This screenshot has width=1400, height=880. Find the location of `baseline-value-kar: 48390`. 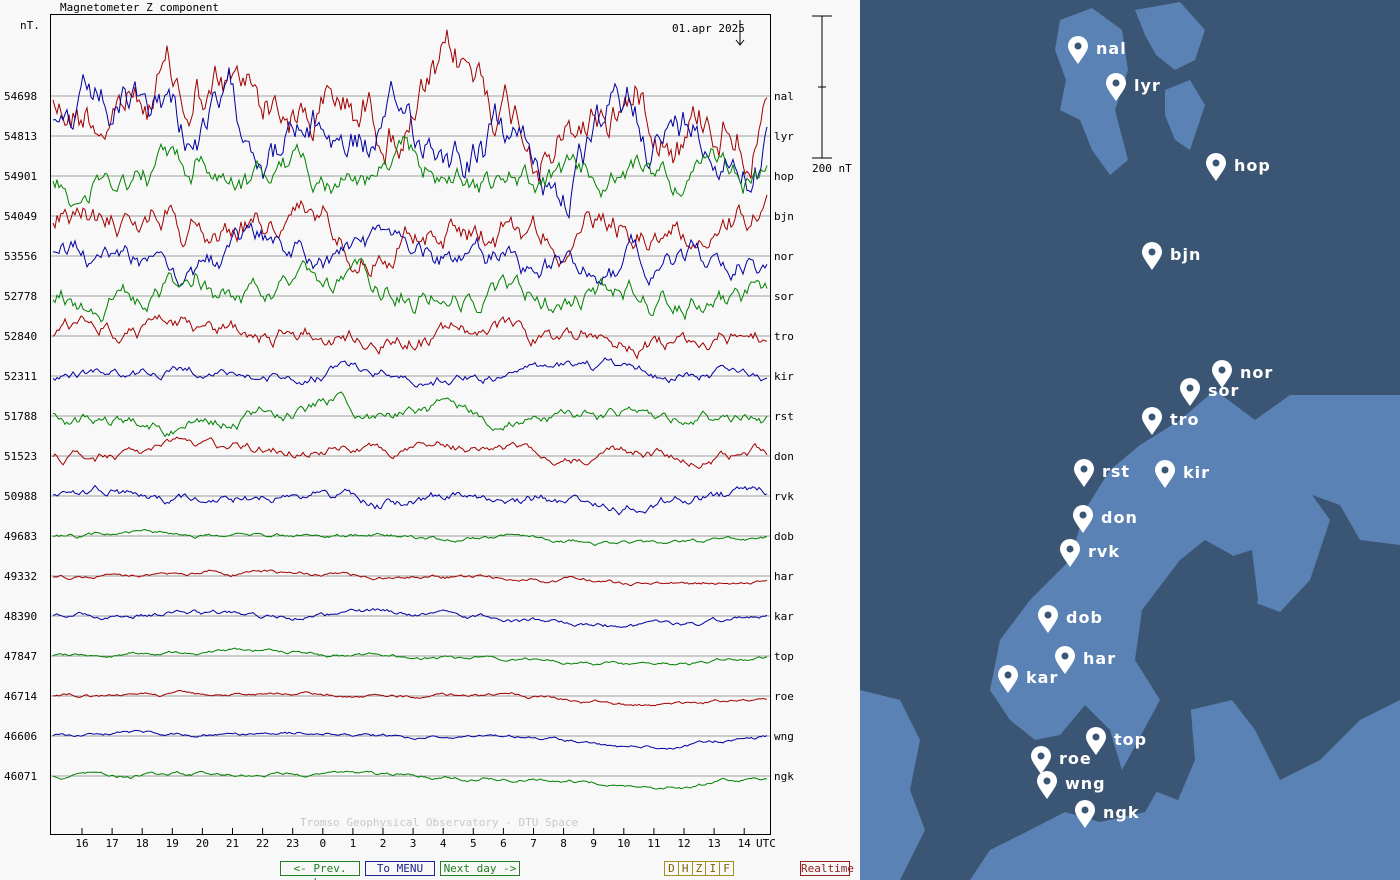

baseline-value-kar: 48390 is located at coordinates (20, 616).